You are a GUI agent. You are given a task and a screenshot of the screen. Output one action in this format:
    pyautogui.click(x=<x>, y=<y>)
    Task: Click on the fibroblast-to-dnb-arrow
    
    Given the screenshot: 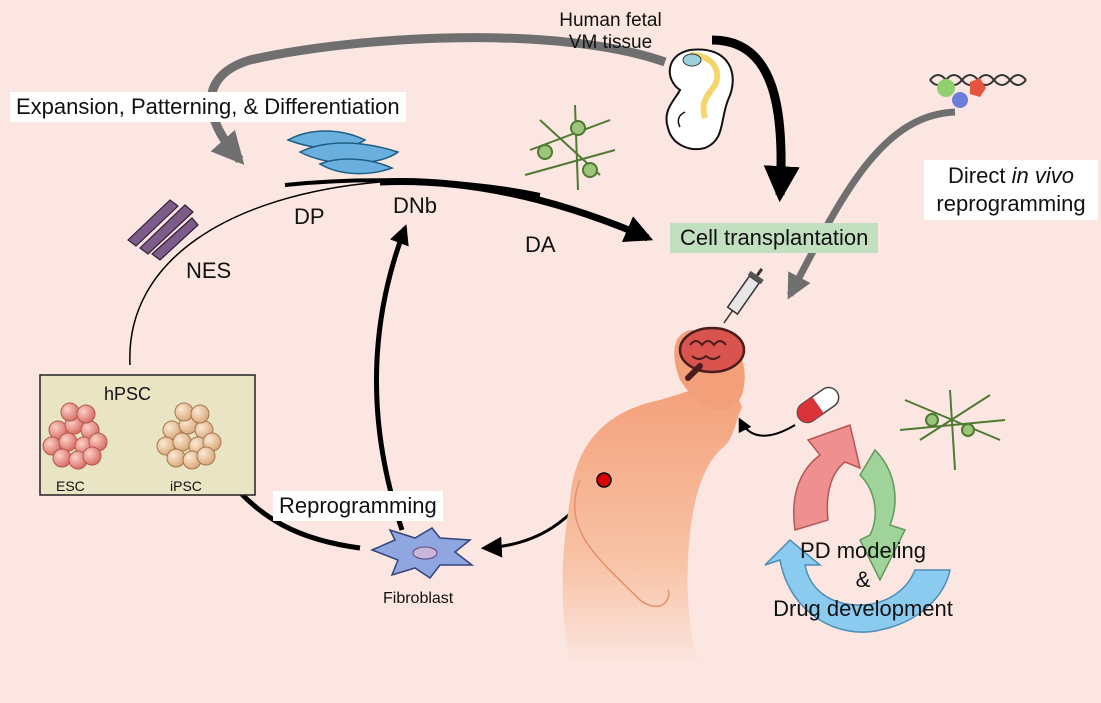 What is the action you would take?
    pyautogui.click(x=391, y=377)
    